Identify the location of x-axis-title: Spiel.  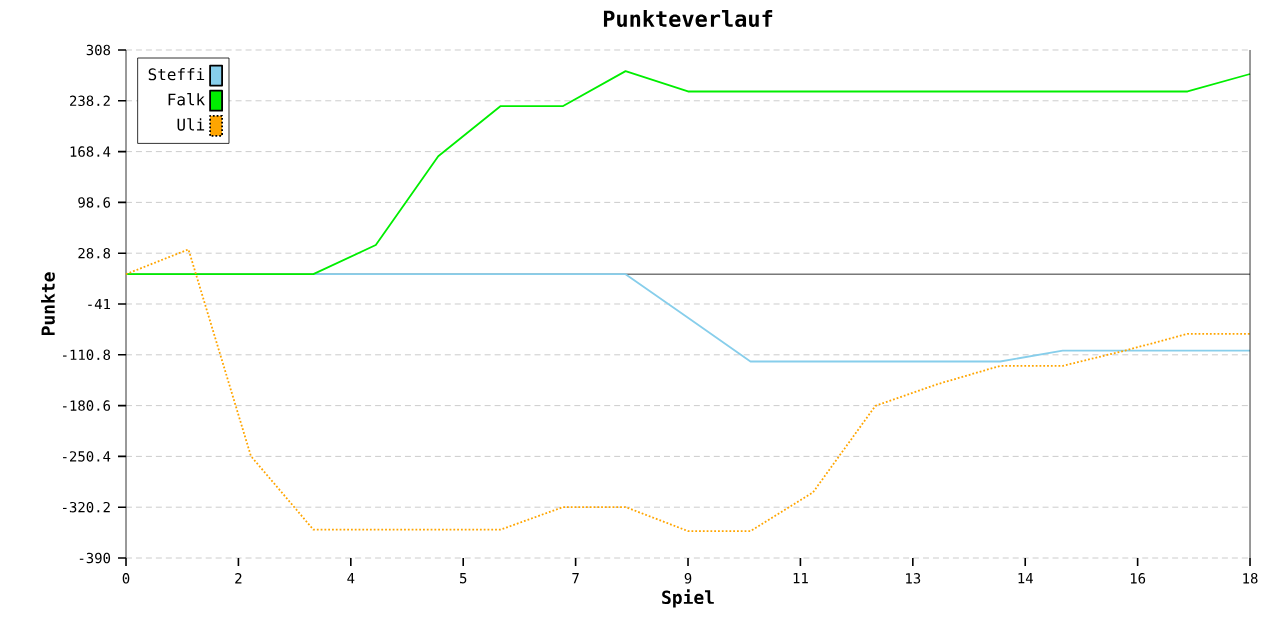
(688, 598).